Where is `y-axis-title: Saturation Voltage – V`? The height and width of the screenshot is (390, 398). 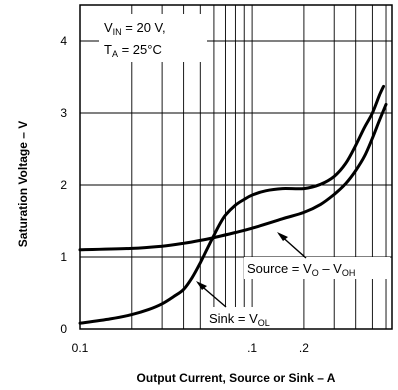
y-axis-title: Saturation Voltage – V is located at coordinates (23, 184).